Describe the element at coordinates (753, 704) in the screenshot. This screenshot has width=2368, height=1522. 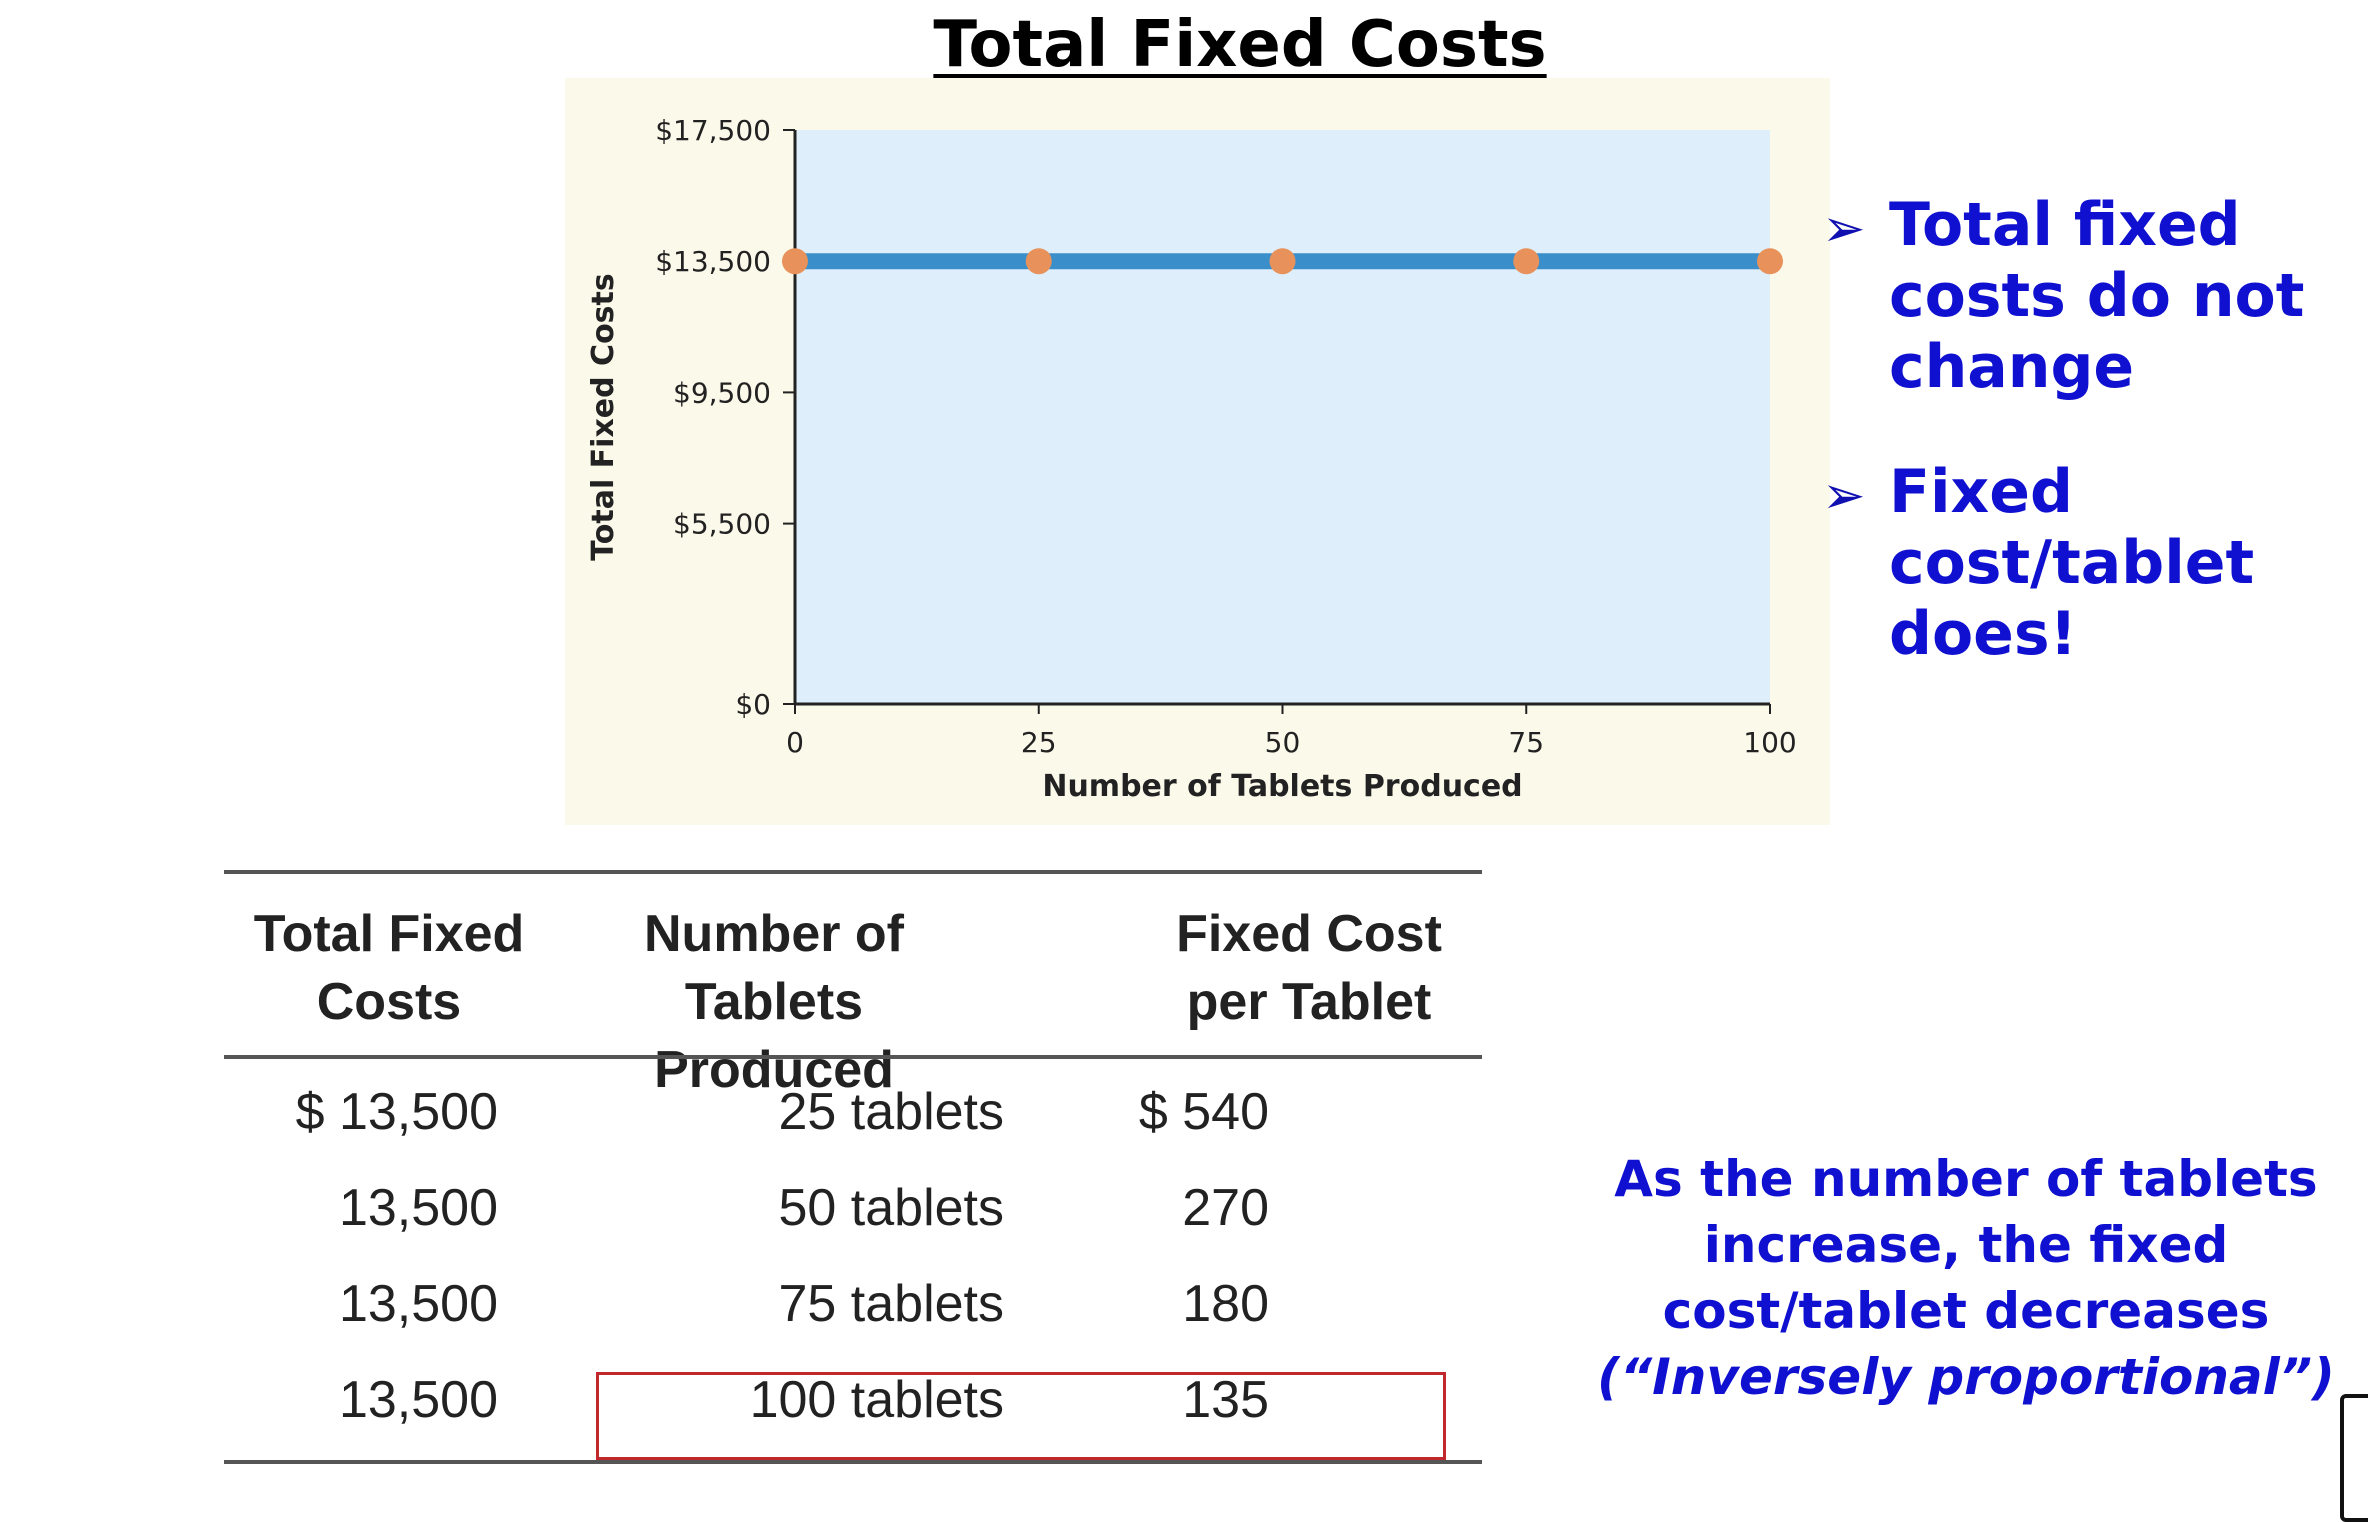
I see `y-tick-label: $0` at that location.